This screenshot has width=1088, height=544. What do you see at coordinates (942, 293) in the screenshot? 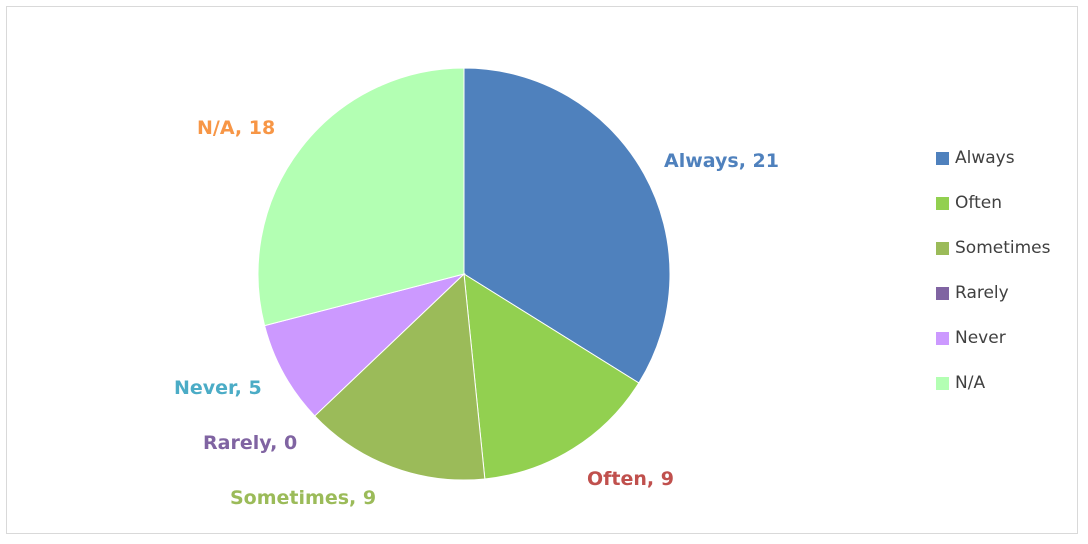
I see `legend-swatch-rarely` at bounding box center [942, 293].